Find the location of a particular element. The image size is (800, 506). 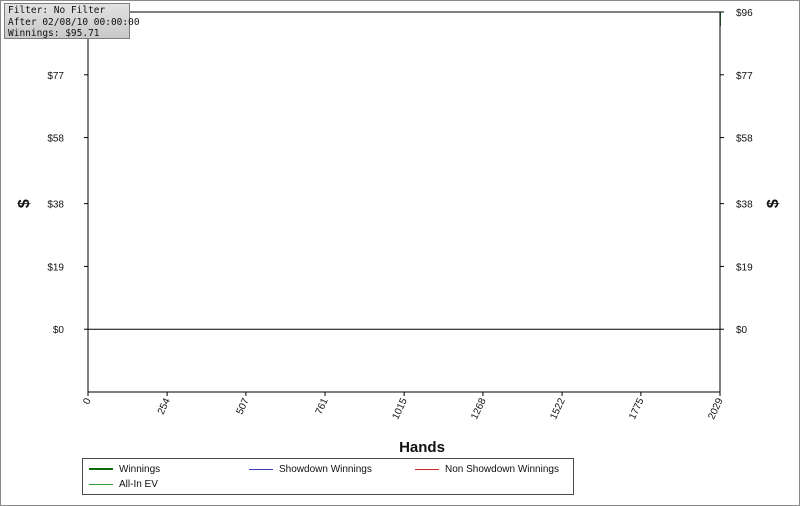

y-tick-label-left: $38 is located at coordinates (55, 205).